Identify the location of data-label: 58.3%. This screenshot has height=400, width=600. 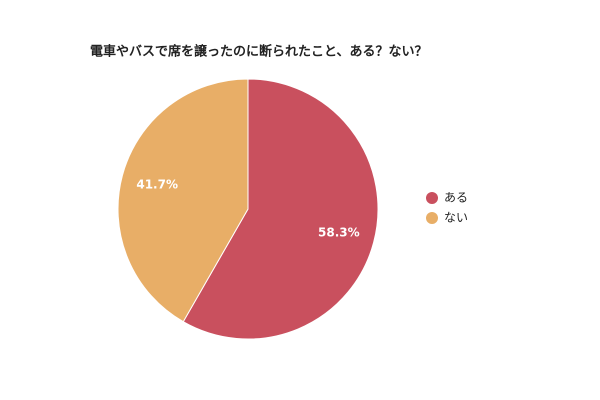
(339, 233).